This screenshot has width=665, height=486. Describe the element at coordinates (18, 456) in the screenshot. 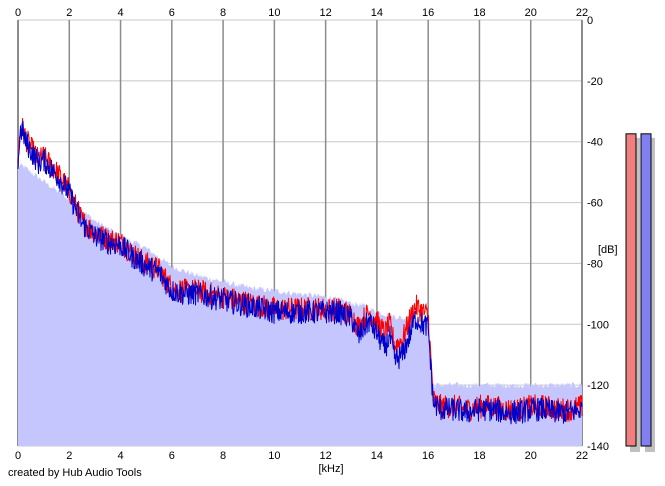

I see `x-tick-label-bottom: 0` at that location.